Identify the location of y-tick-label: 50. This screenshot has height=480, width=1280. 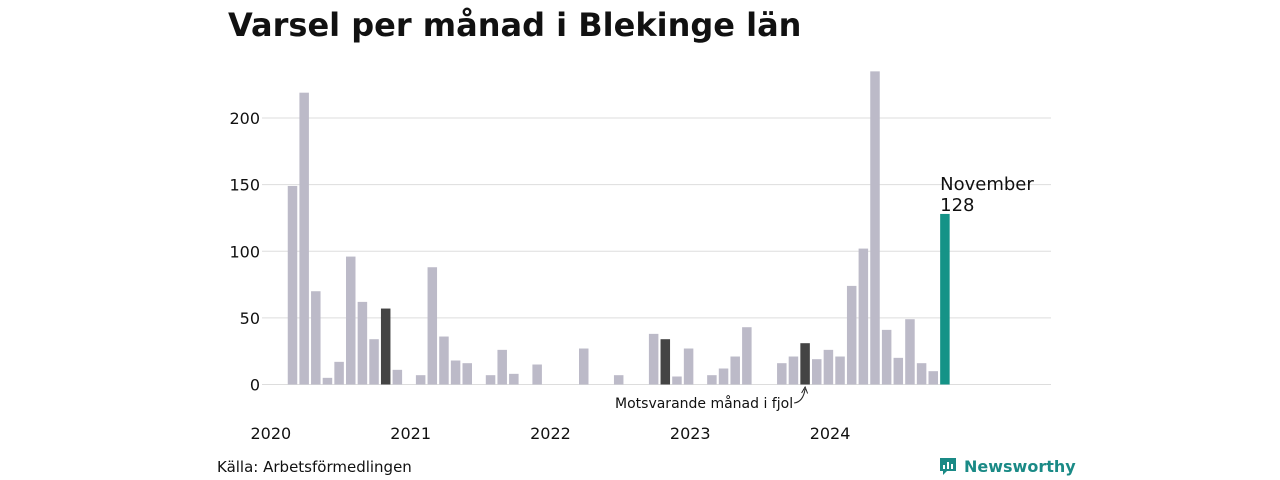
(250, 318).